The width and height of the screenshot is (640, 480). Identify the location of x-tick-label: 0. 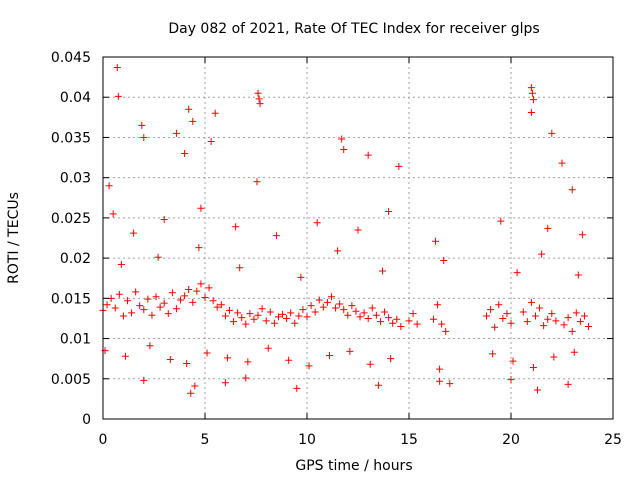
(103, 440).